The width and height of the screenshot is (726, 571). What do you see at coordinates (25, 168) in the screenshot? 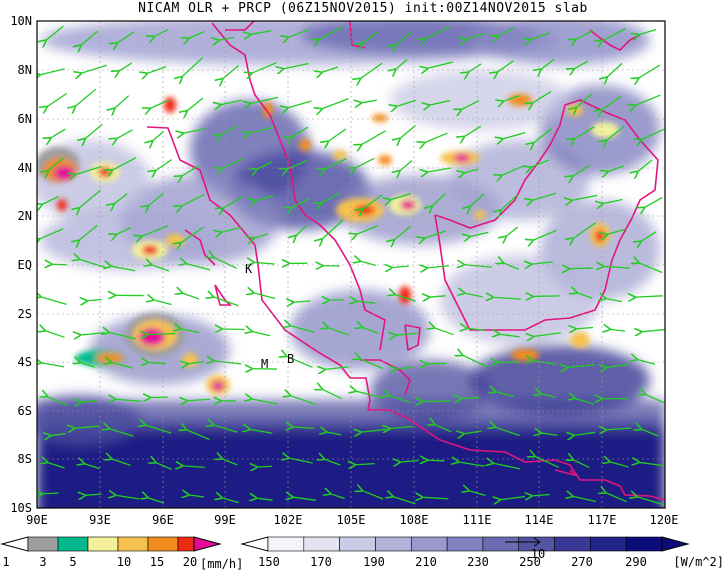
I see `lat-label: 4N` at bounding box center [25, 168].